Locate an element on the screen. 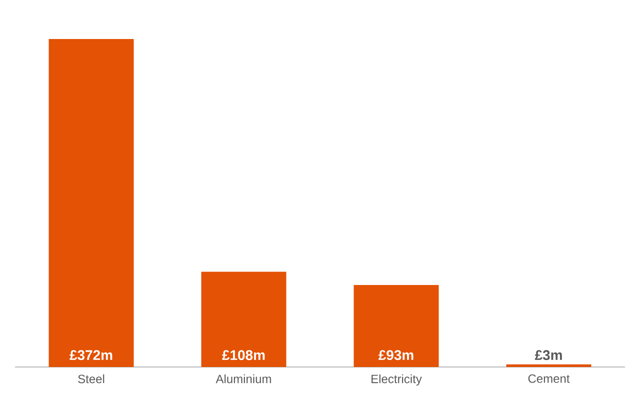 The image size is (638, 396). data-label: £108m is located at coordinates (243, 355).